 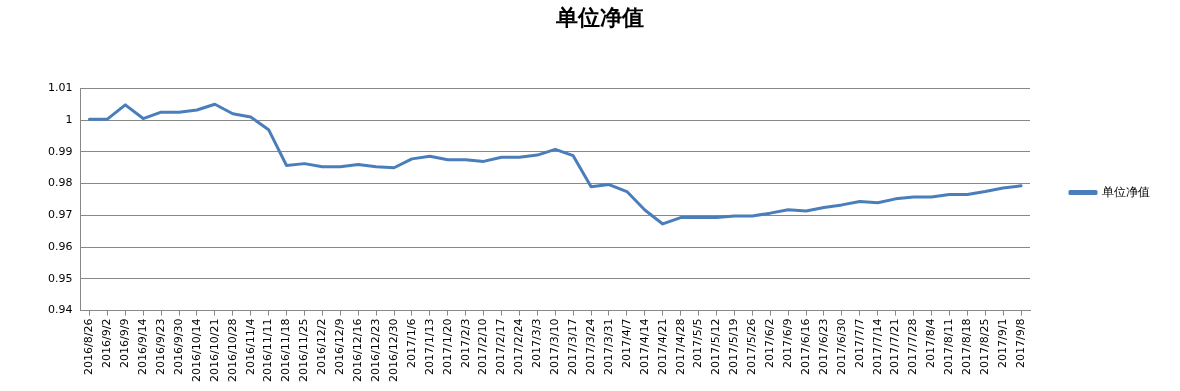 I want to click on x-tick-label: 2017/7/14, so click(x=877, y=347).